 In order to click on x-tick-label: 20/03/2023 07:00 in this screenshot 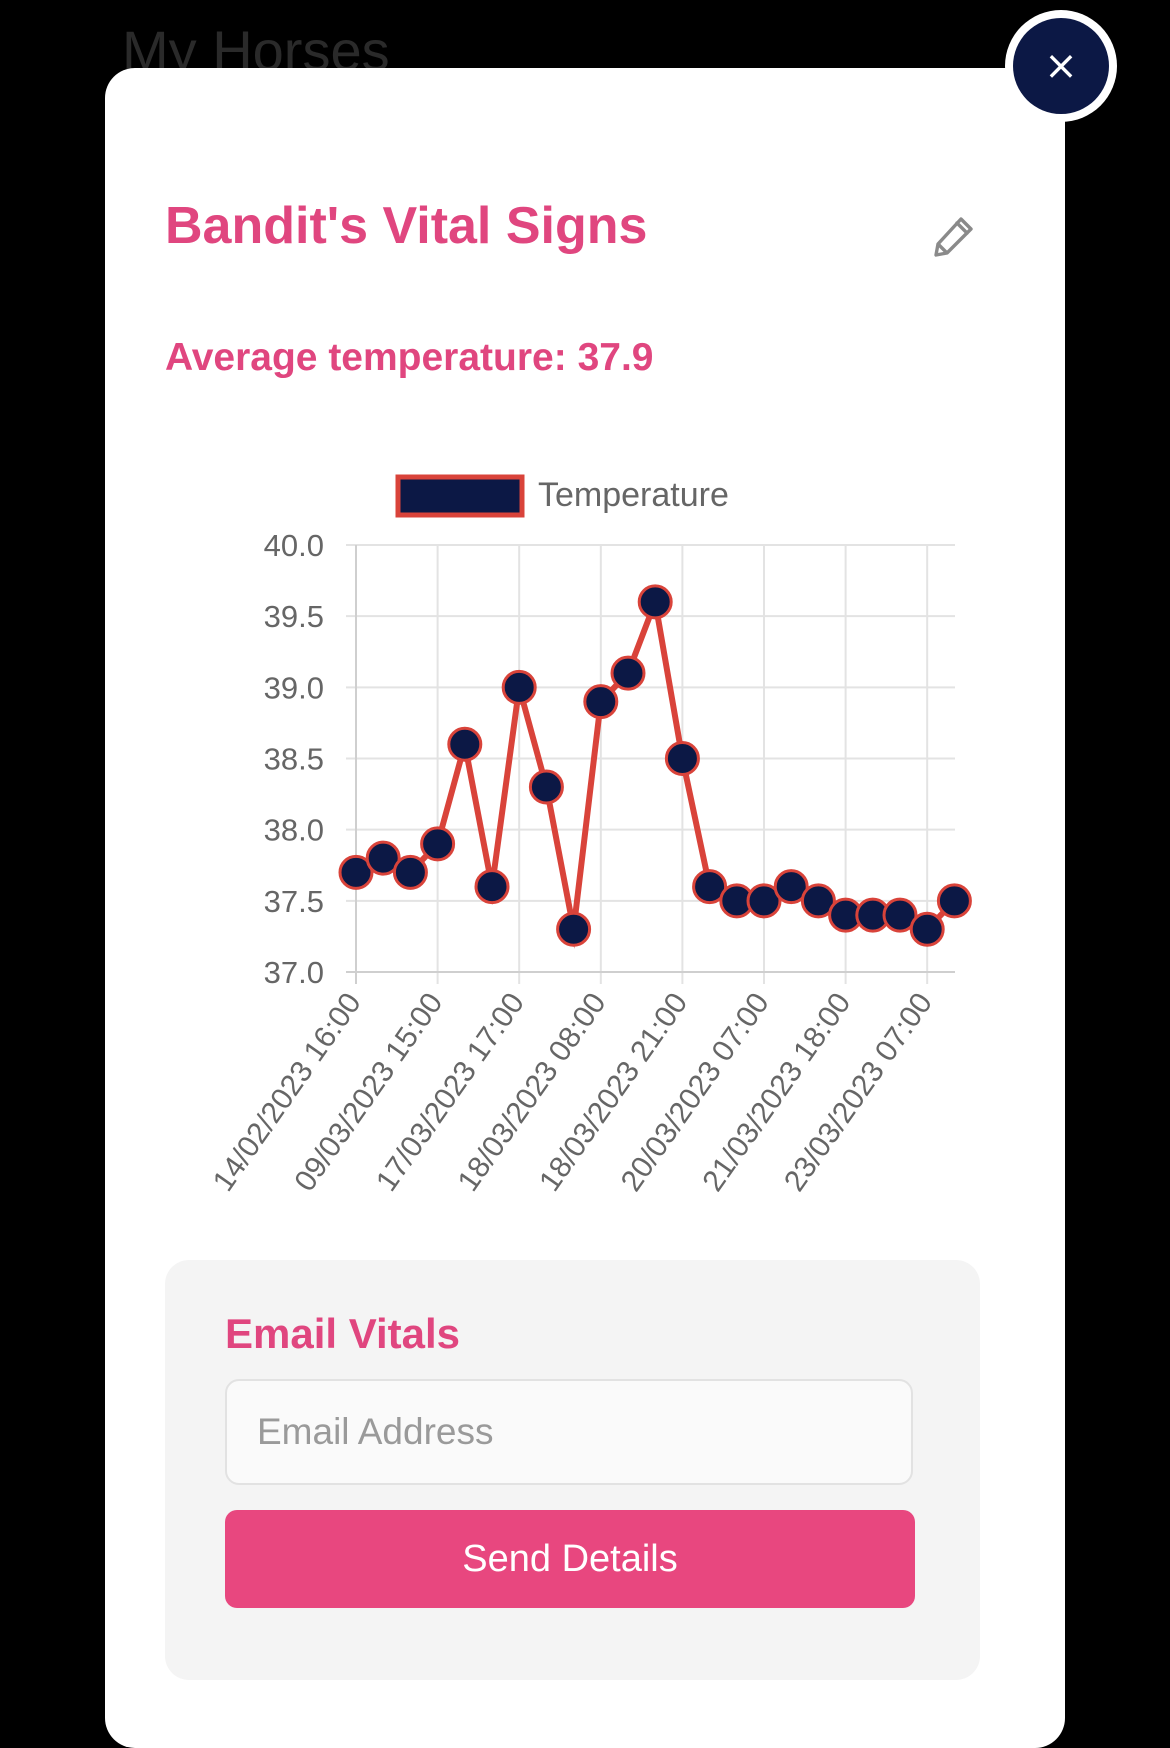, I will do `click(695, 1092)`.